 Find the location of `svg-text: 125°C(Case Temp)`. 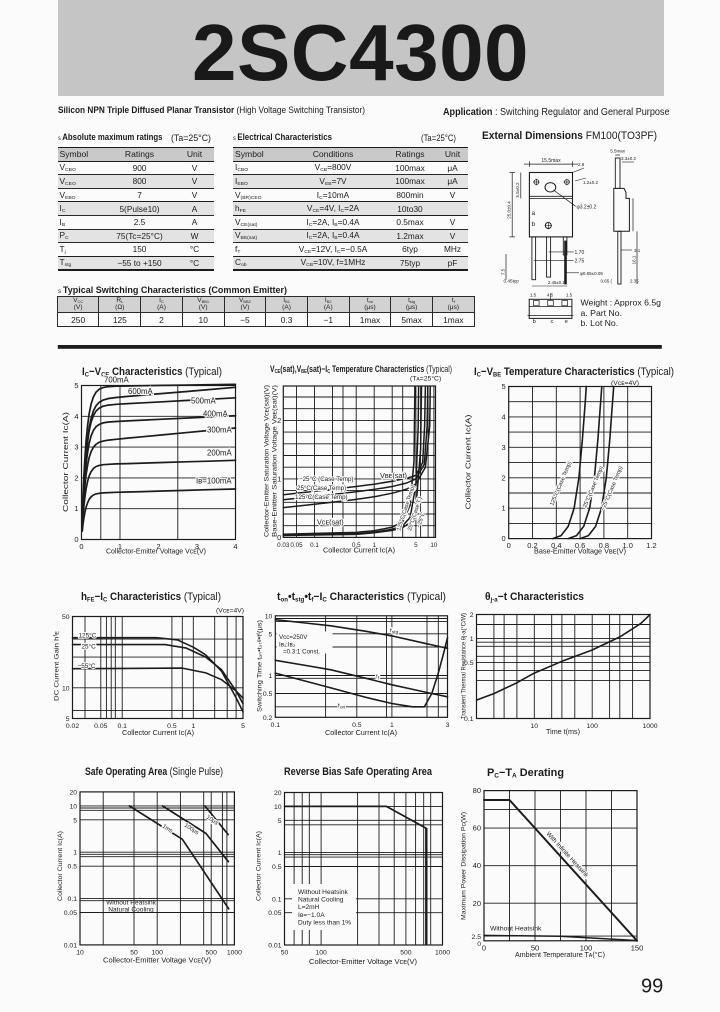

svg-text: 125°C(Case Temp) is located at coordinates (321, 497).